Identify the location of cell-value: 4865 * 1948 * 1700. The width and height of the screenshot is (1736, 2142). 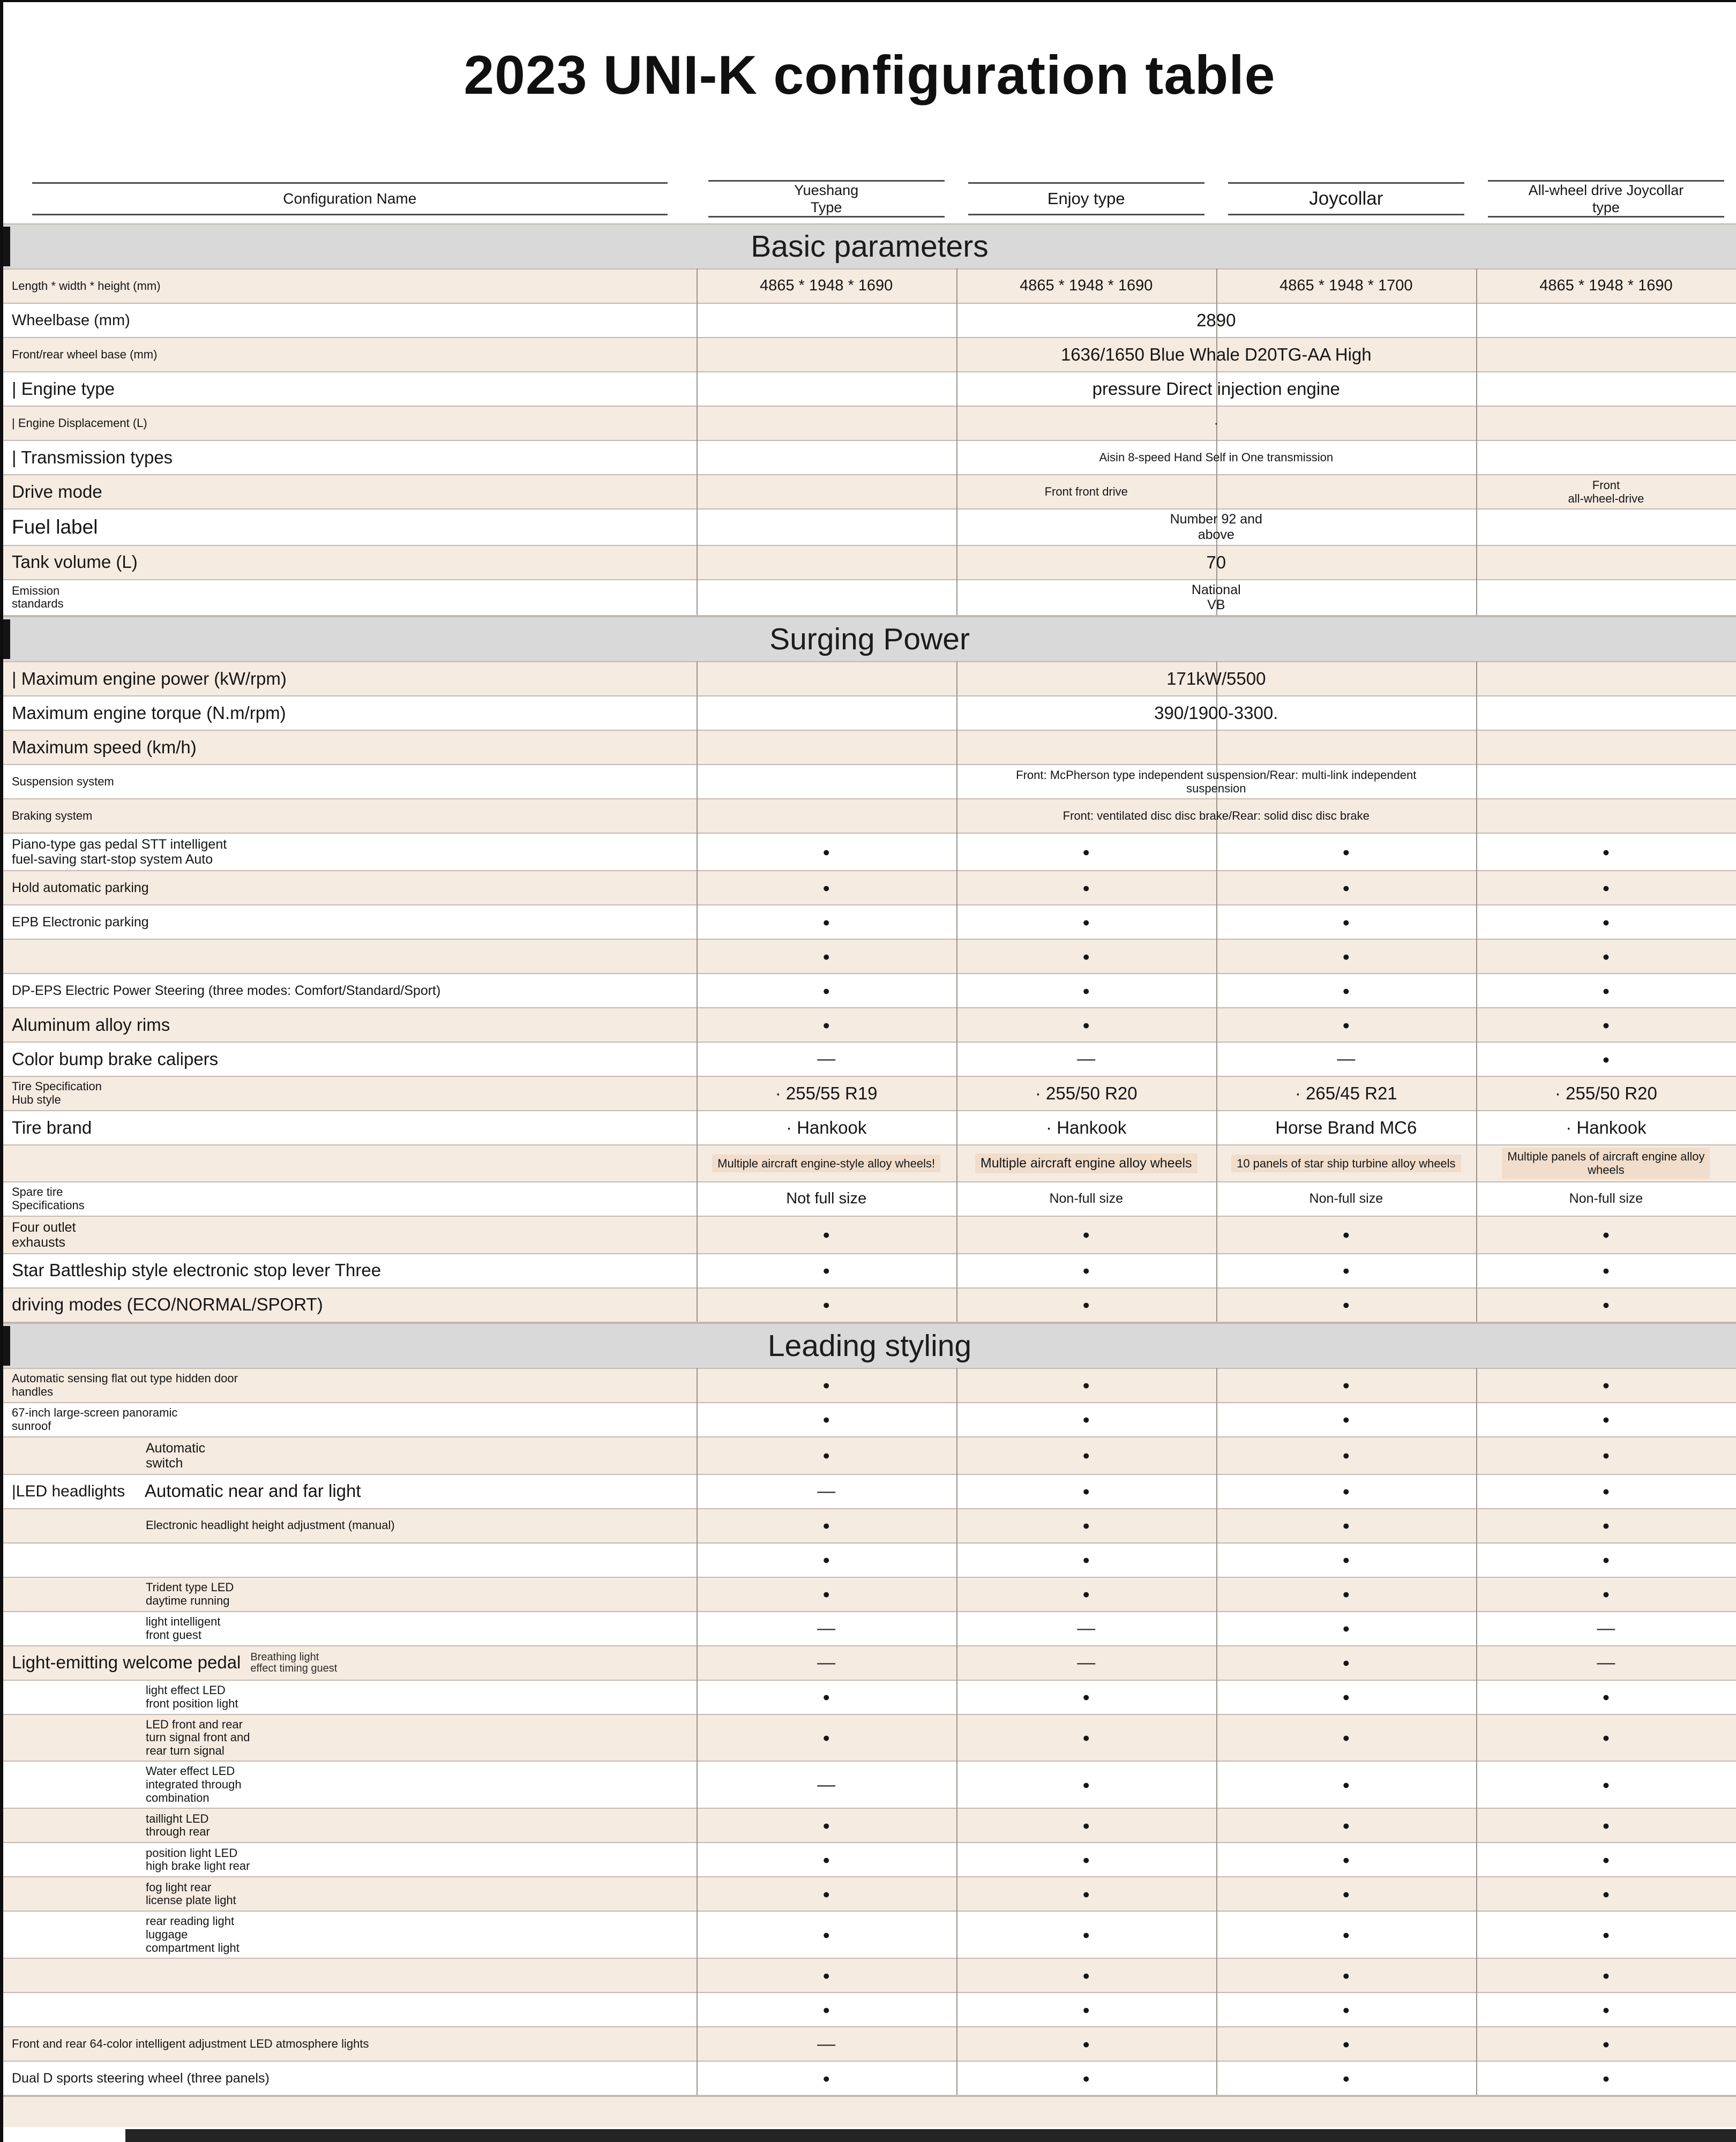
(1346, 286).